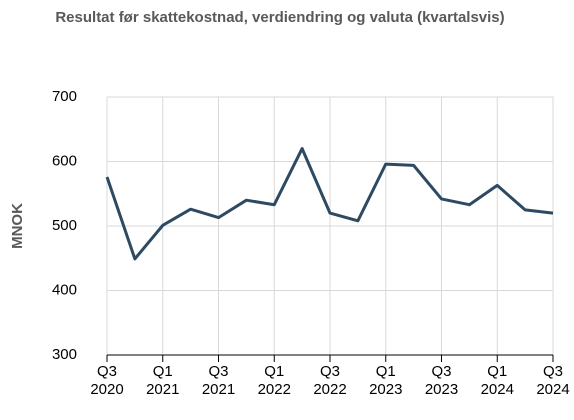  What do you see at coordinates (386, 380) in the screenshot?
I see `x-tick-label: Q1 2023` at bounding box center [386, 380].